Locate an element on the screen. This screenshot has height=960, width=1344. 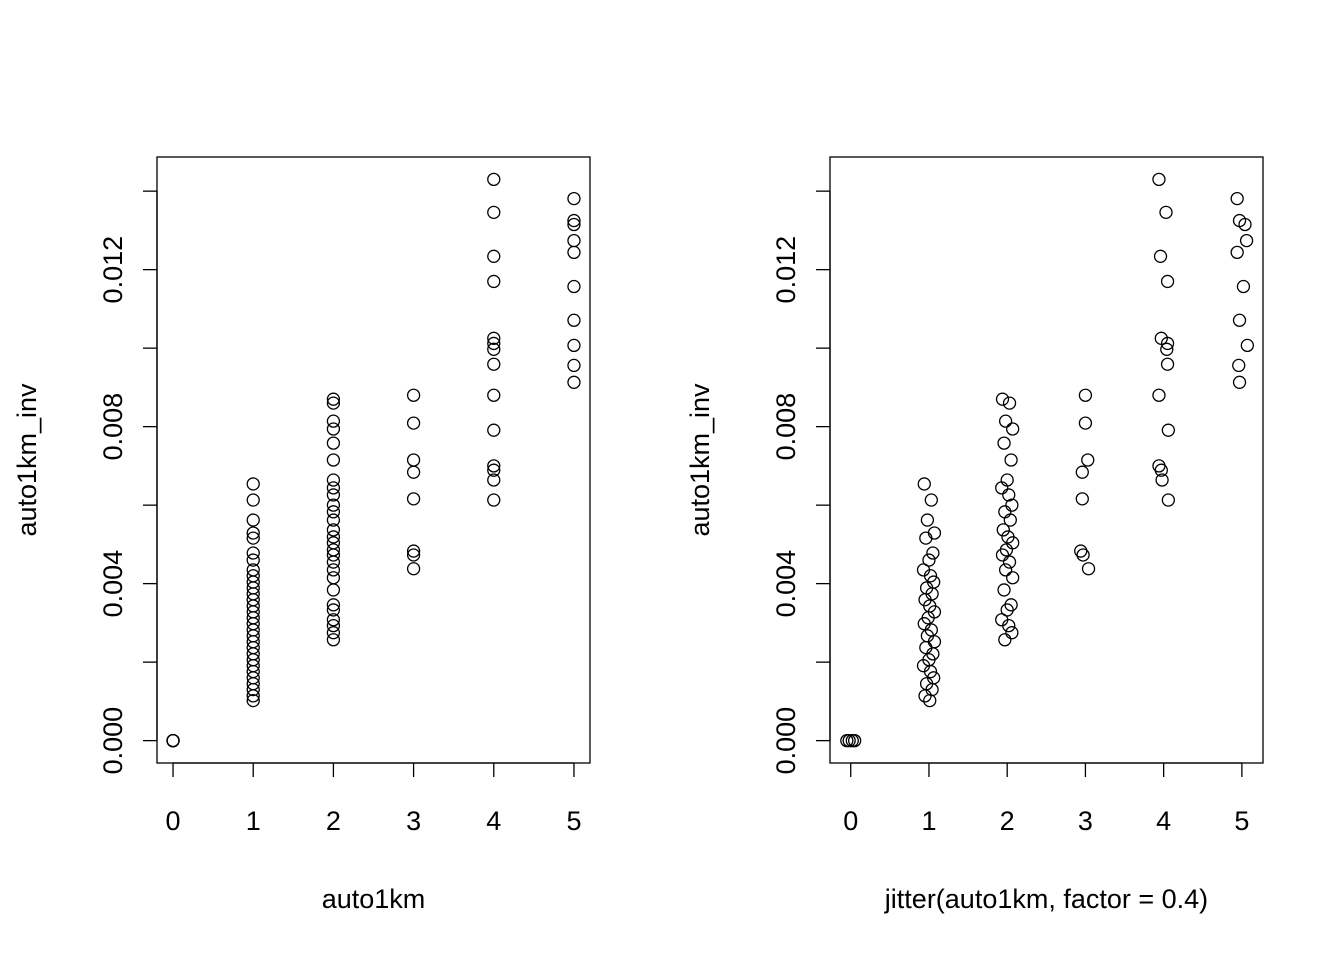
x-tick-label: 0 is located at coordinates (173, 821).